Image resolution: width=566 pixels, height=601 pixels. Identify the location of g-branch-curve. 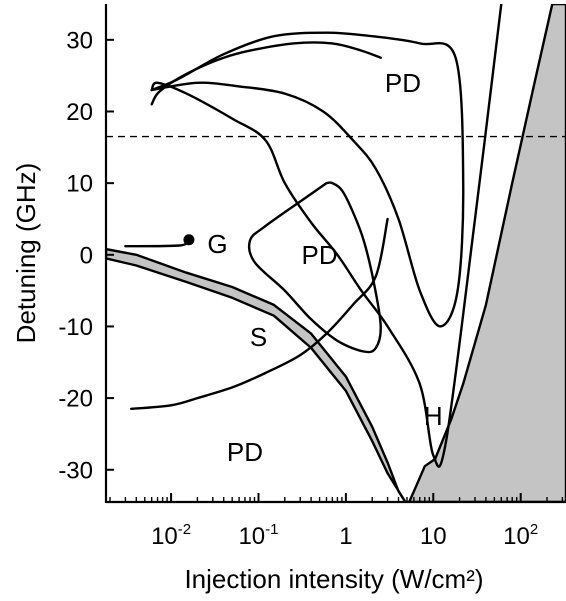
(156, 243).